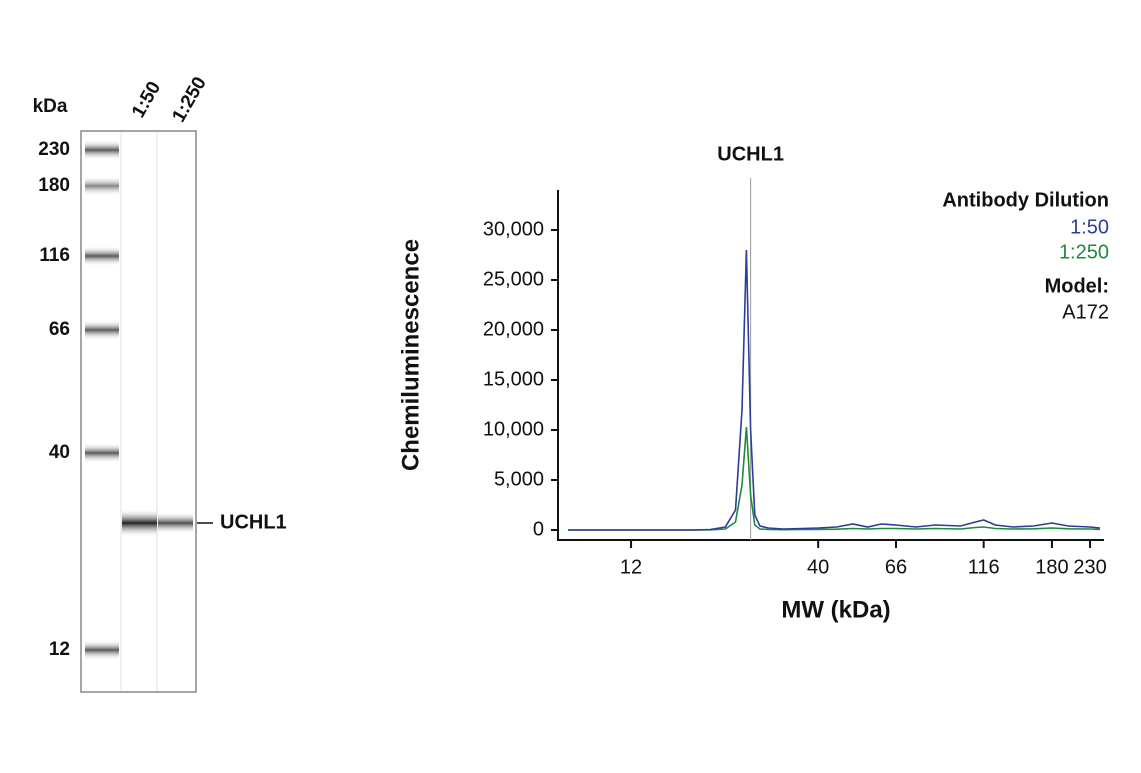 The height and width of the screenshot is (773, 1141). Describe the element at coordinates (631, 567) in the screenshot. I see `x-tick-label: 12` at that location.